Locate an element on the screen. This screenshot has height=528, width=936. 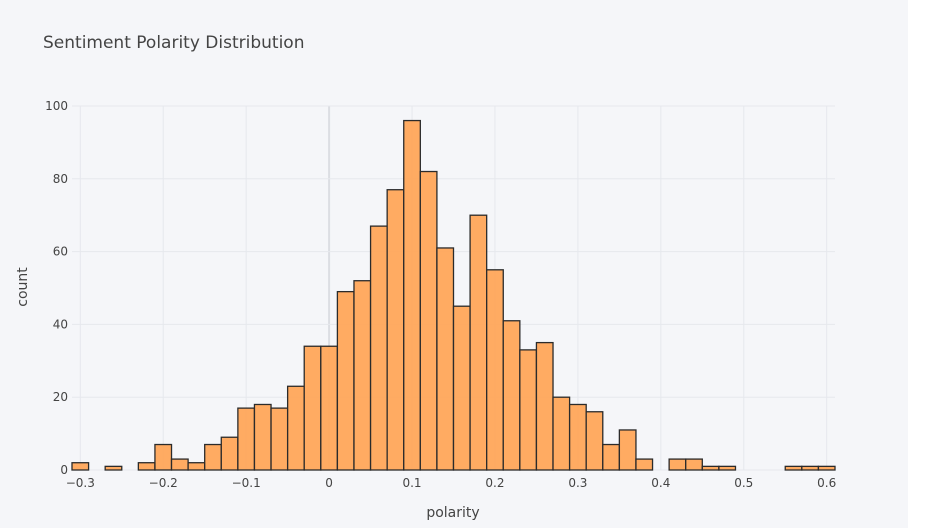
x-tick-label: −0.2 is located at coordinates (163, 483).